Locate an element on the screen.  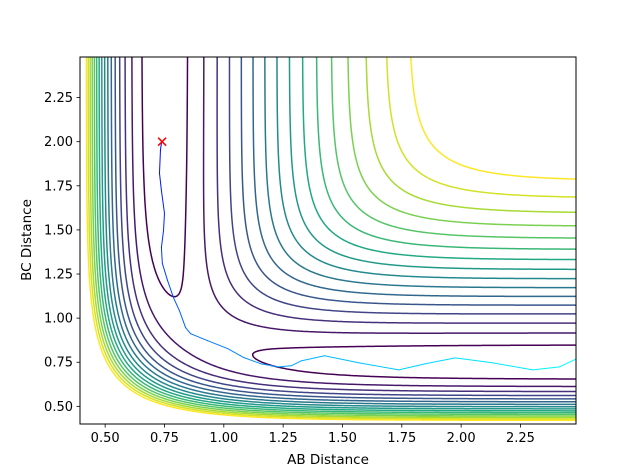
y-axis-ticks: 0.50 0.75 1.00 1.25 1.50 1.75 2.00 2.25 is located at coordinates (62, 253).